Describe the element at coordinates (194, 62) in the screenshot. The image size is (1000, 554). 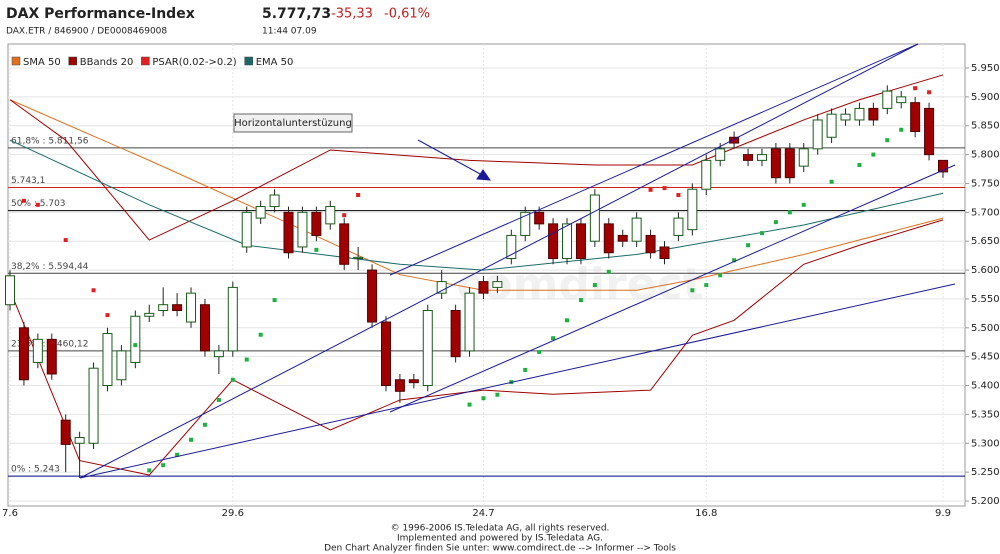
I see `legend-label: PSAR(0.02->0.2)` at that location.